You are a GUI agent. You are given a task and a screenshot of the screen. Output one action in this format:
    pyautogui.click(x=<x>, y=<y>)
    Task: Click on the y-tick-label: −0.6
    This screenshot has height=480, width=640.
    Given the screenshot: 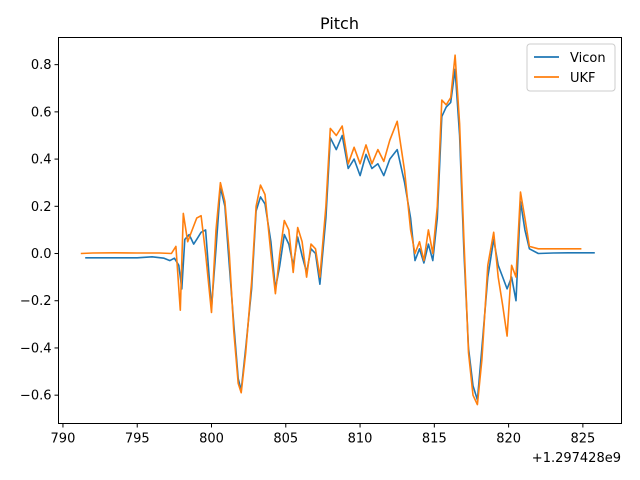 What is the action you would take?
    pyautogui.click(x=36, y=396)
    